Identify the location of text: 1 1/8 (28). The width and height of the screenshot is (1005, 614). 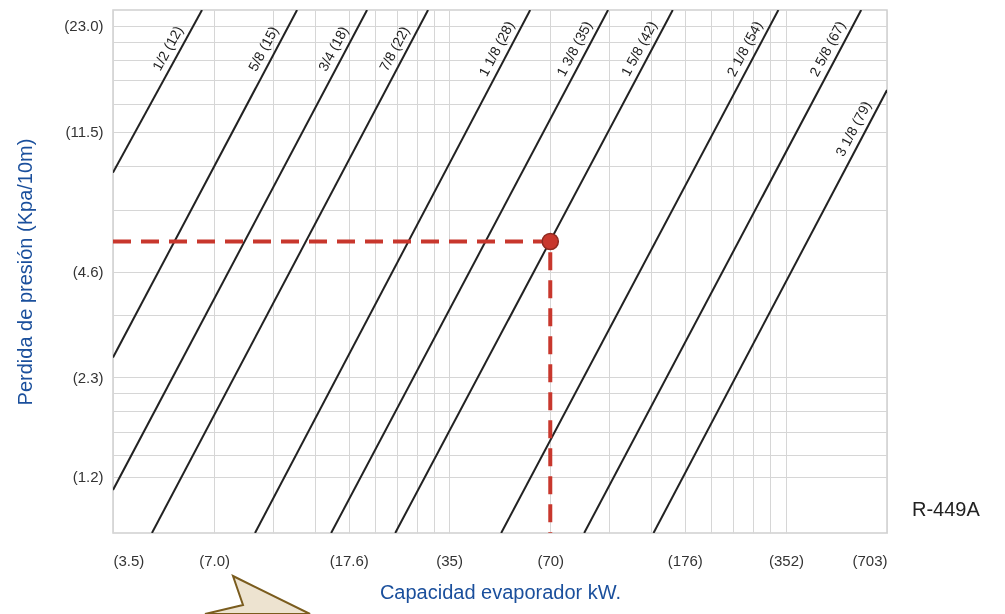
(496, 48).